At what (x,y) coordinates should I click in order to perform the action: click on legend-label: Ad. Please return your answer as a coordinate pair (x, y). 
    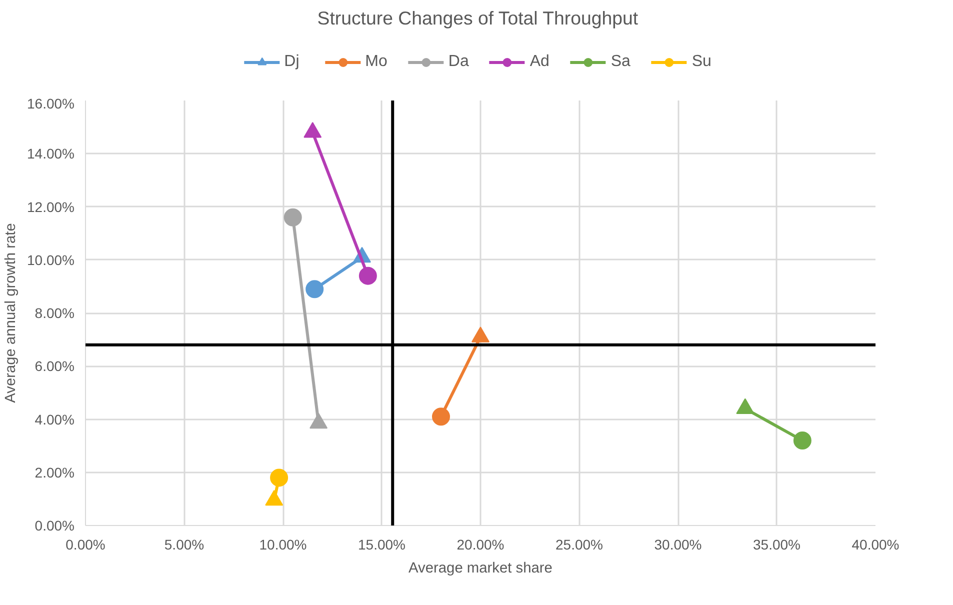
    Looking at the image, I should click on (540, 61).